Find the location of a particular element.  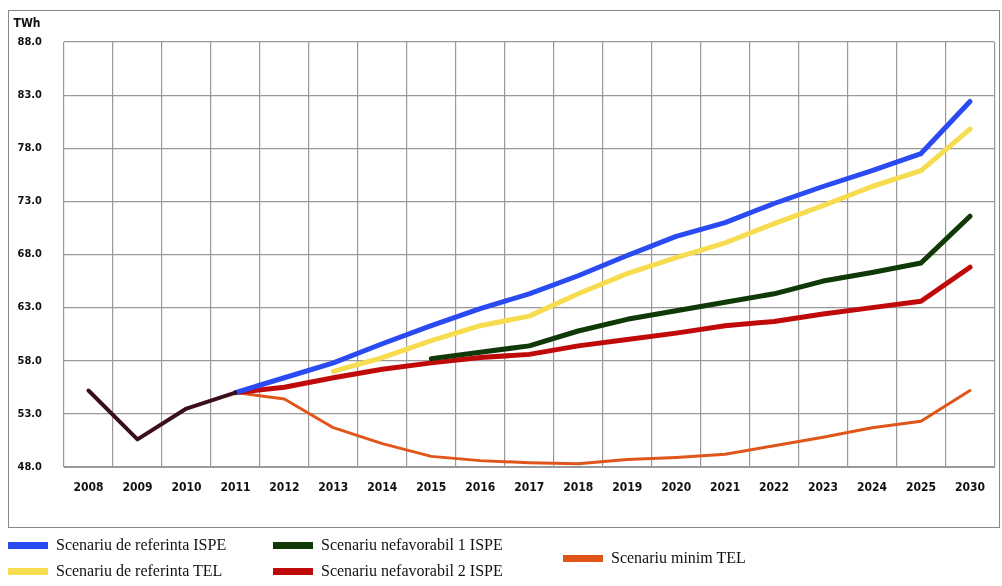

y-tick-label: 83.0 is located at coordinates (30, 94).